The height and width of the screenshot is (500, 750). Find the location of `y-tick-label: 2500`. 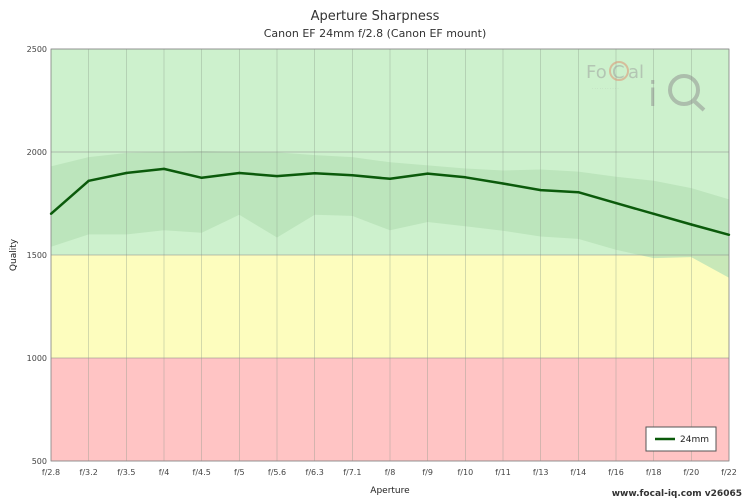

y-tick-label: 2500 is located at coordinates (37, 49).